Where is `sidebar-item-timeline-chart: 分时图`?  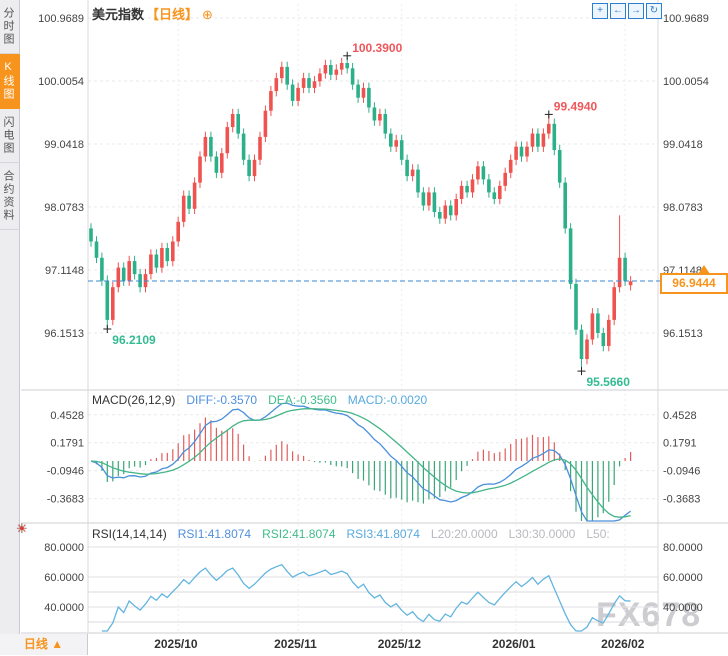
sidebar-item-timeline-chart: 分时图 is located at coordinates (10, 27).